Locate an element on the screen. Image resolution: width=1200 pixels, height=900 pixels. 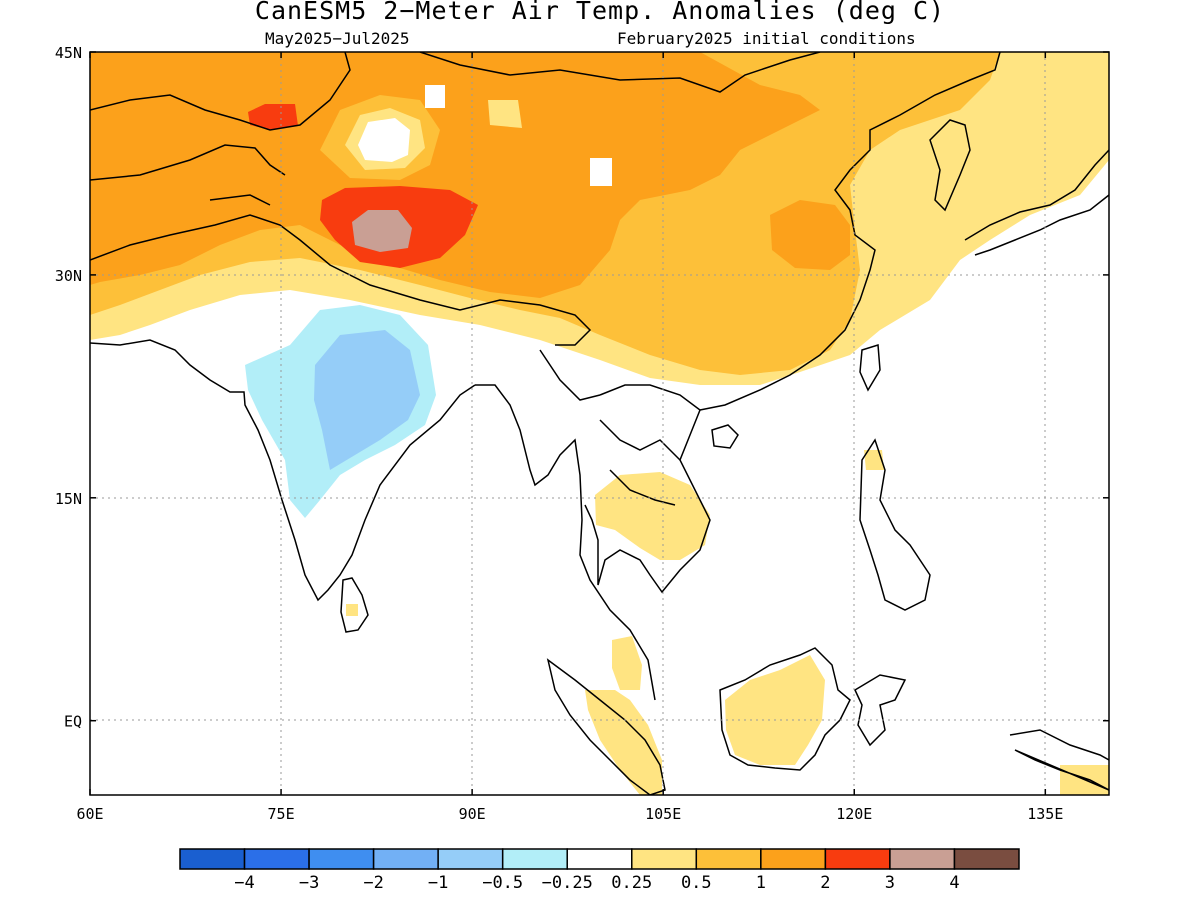
colorbar-label: −0.5 is located at coordinates (502, 883).